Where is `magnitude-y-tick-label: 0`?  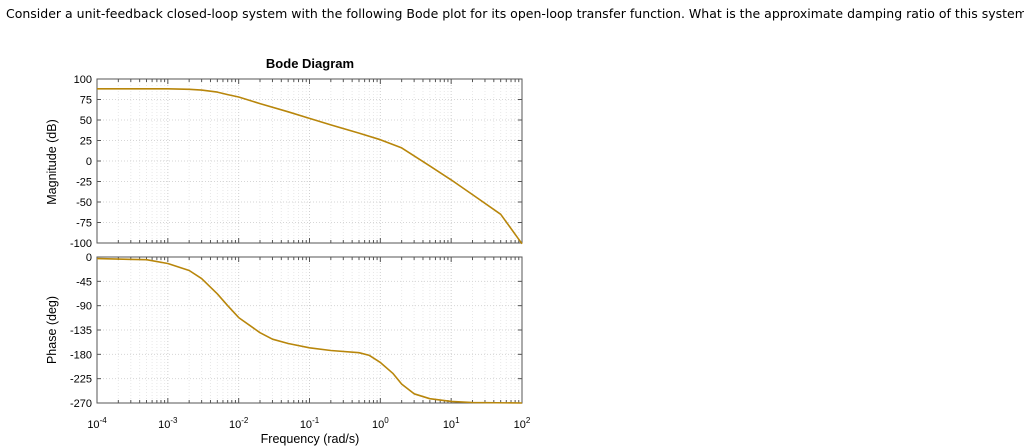
magnitude-y-tick-label: 0 is located at coordinates (89, 162).